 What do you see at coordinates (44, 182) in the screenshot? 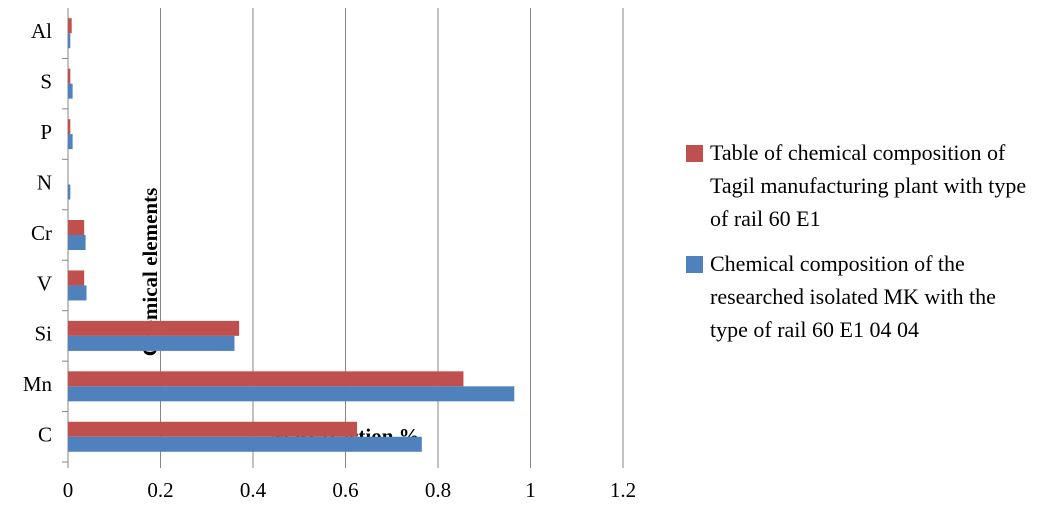
I see `y-tick-label: N` at bounding box center [44, 182].